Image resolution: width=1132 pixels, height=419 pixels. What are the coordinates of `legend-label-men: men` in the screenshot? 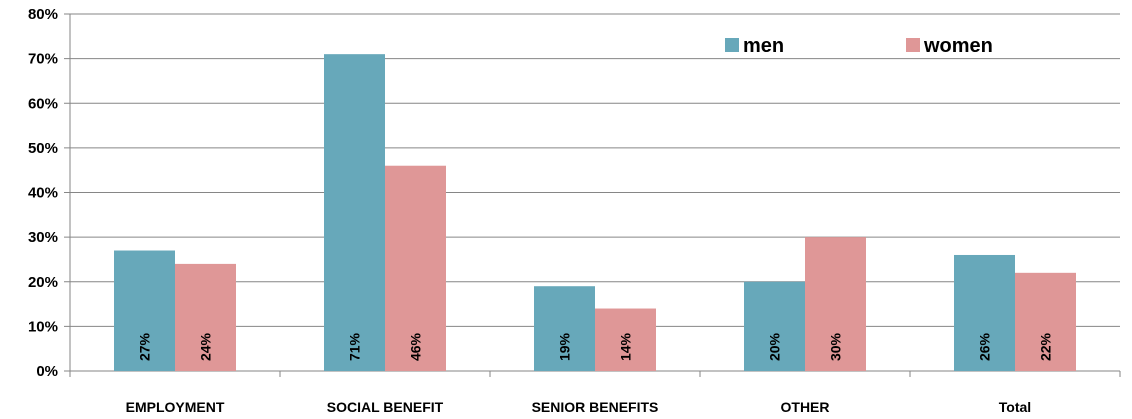 It's located at (763, 46).